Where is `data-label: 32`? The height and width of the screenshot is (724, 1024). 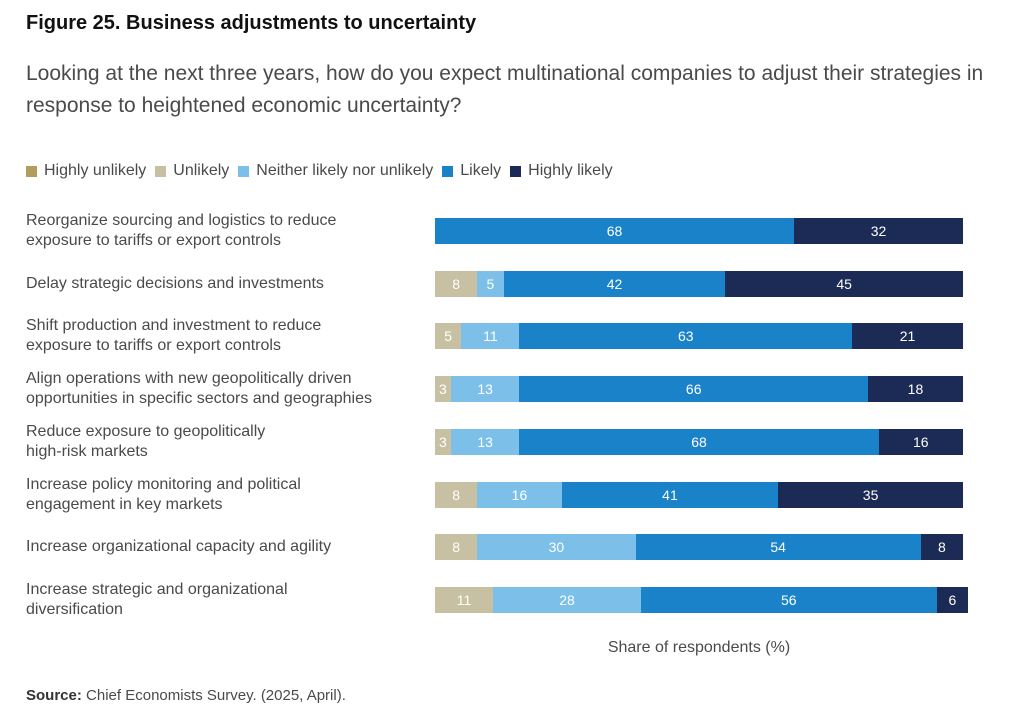
data-label: 32 is located at coordinates (878, 231).